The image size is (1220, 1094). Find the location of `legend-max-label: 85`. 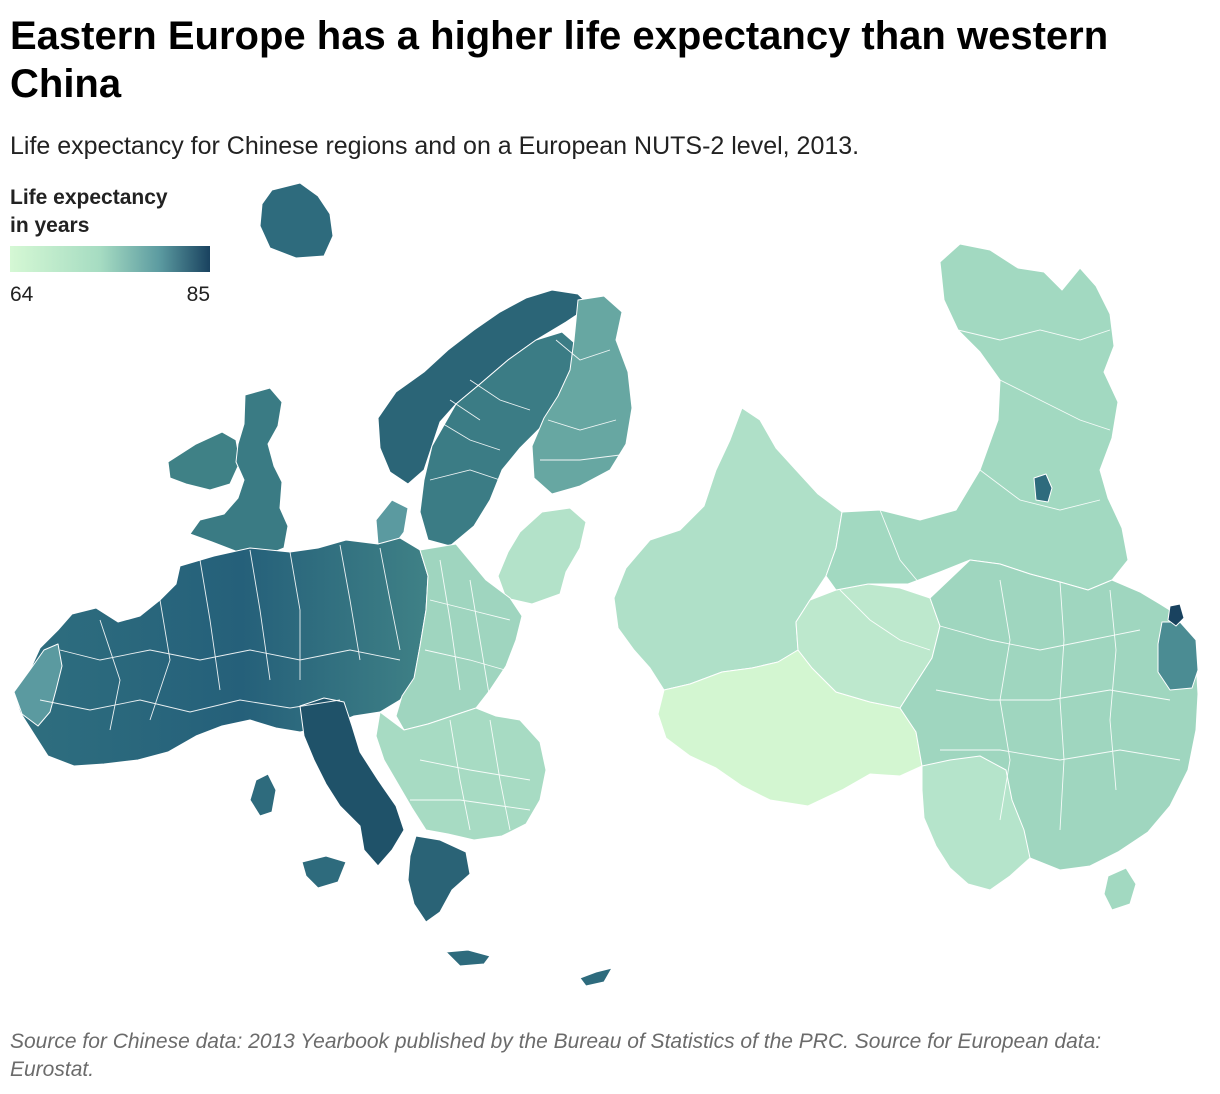

legend-max-label: 85 is located at coordinates (198, 294).